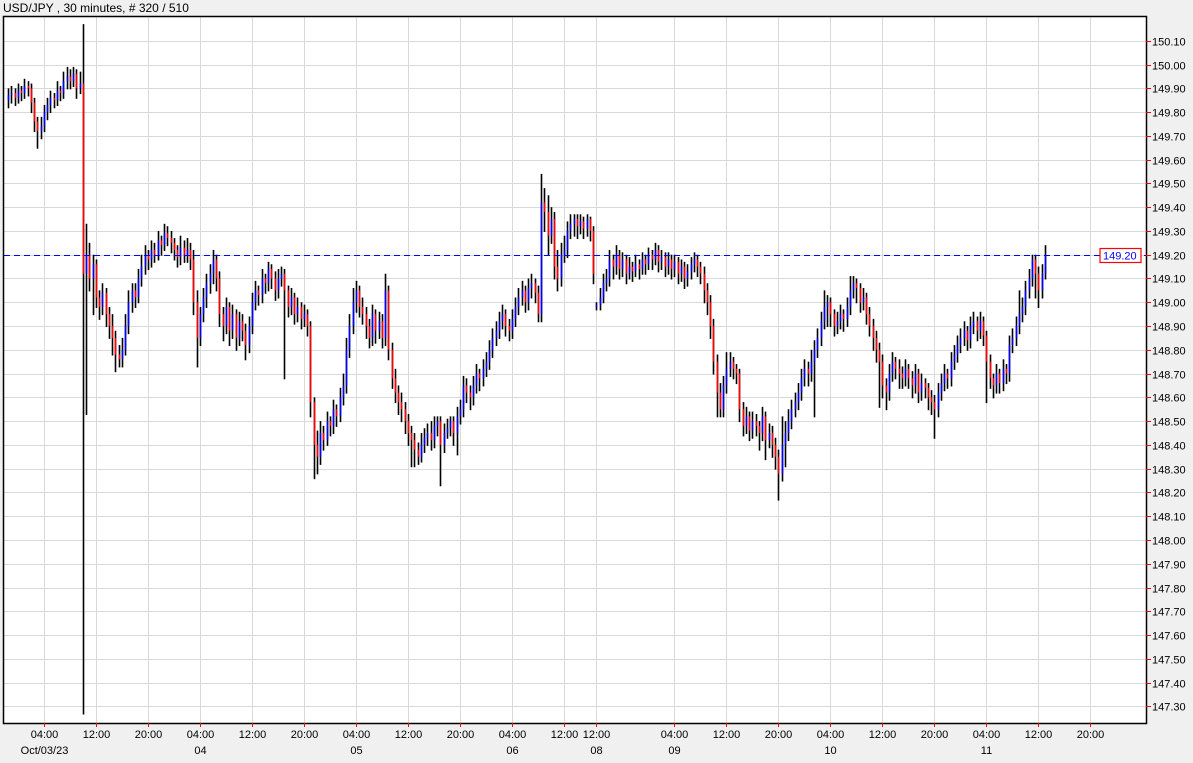  What do you see at coordinates (1169, 67) in the screenshot?
I see `y-tick-label: 150.00` at bounding box center [1169, 67].